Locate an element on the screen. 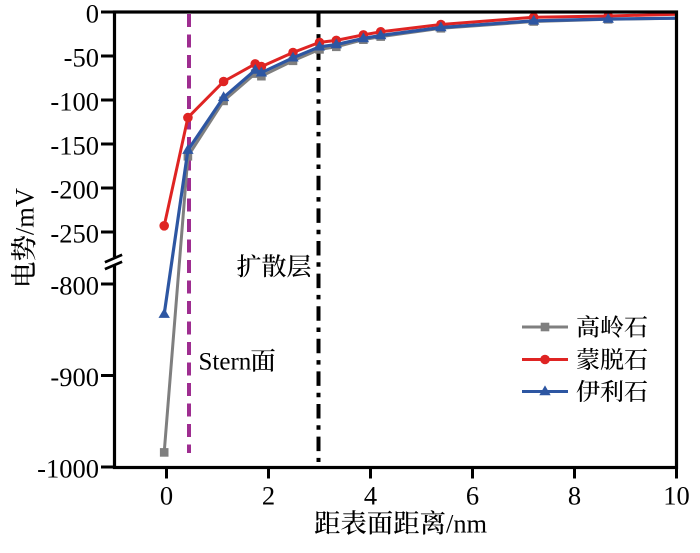  svg-text: 8 is located at coordinates (574, 496).